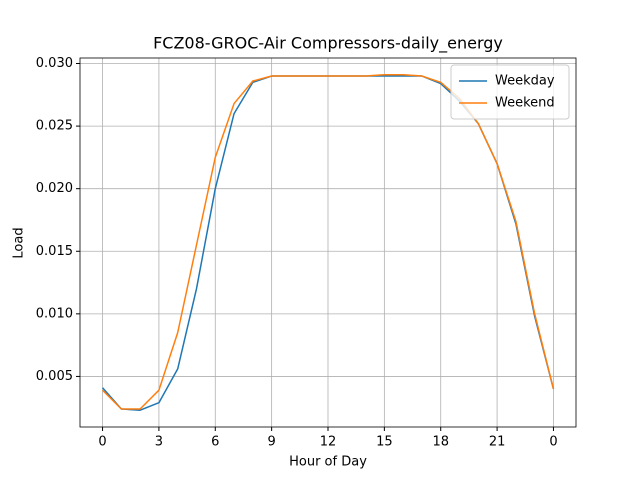 Image resolution: width=640 pixels, height=480 pixels. What do you see at coordinates (159, 442) in the screenshot?
I see `x-tick-label: 3` at bounding box center [159, 442].